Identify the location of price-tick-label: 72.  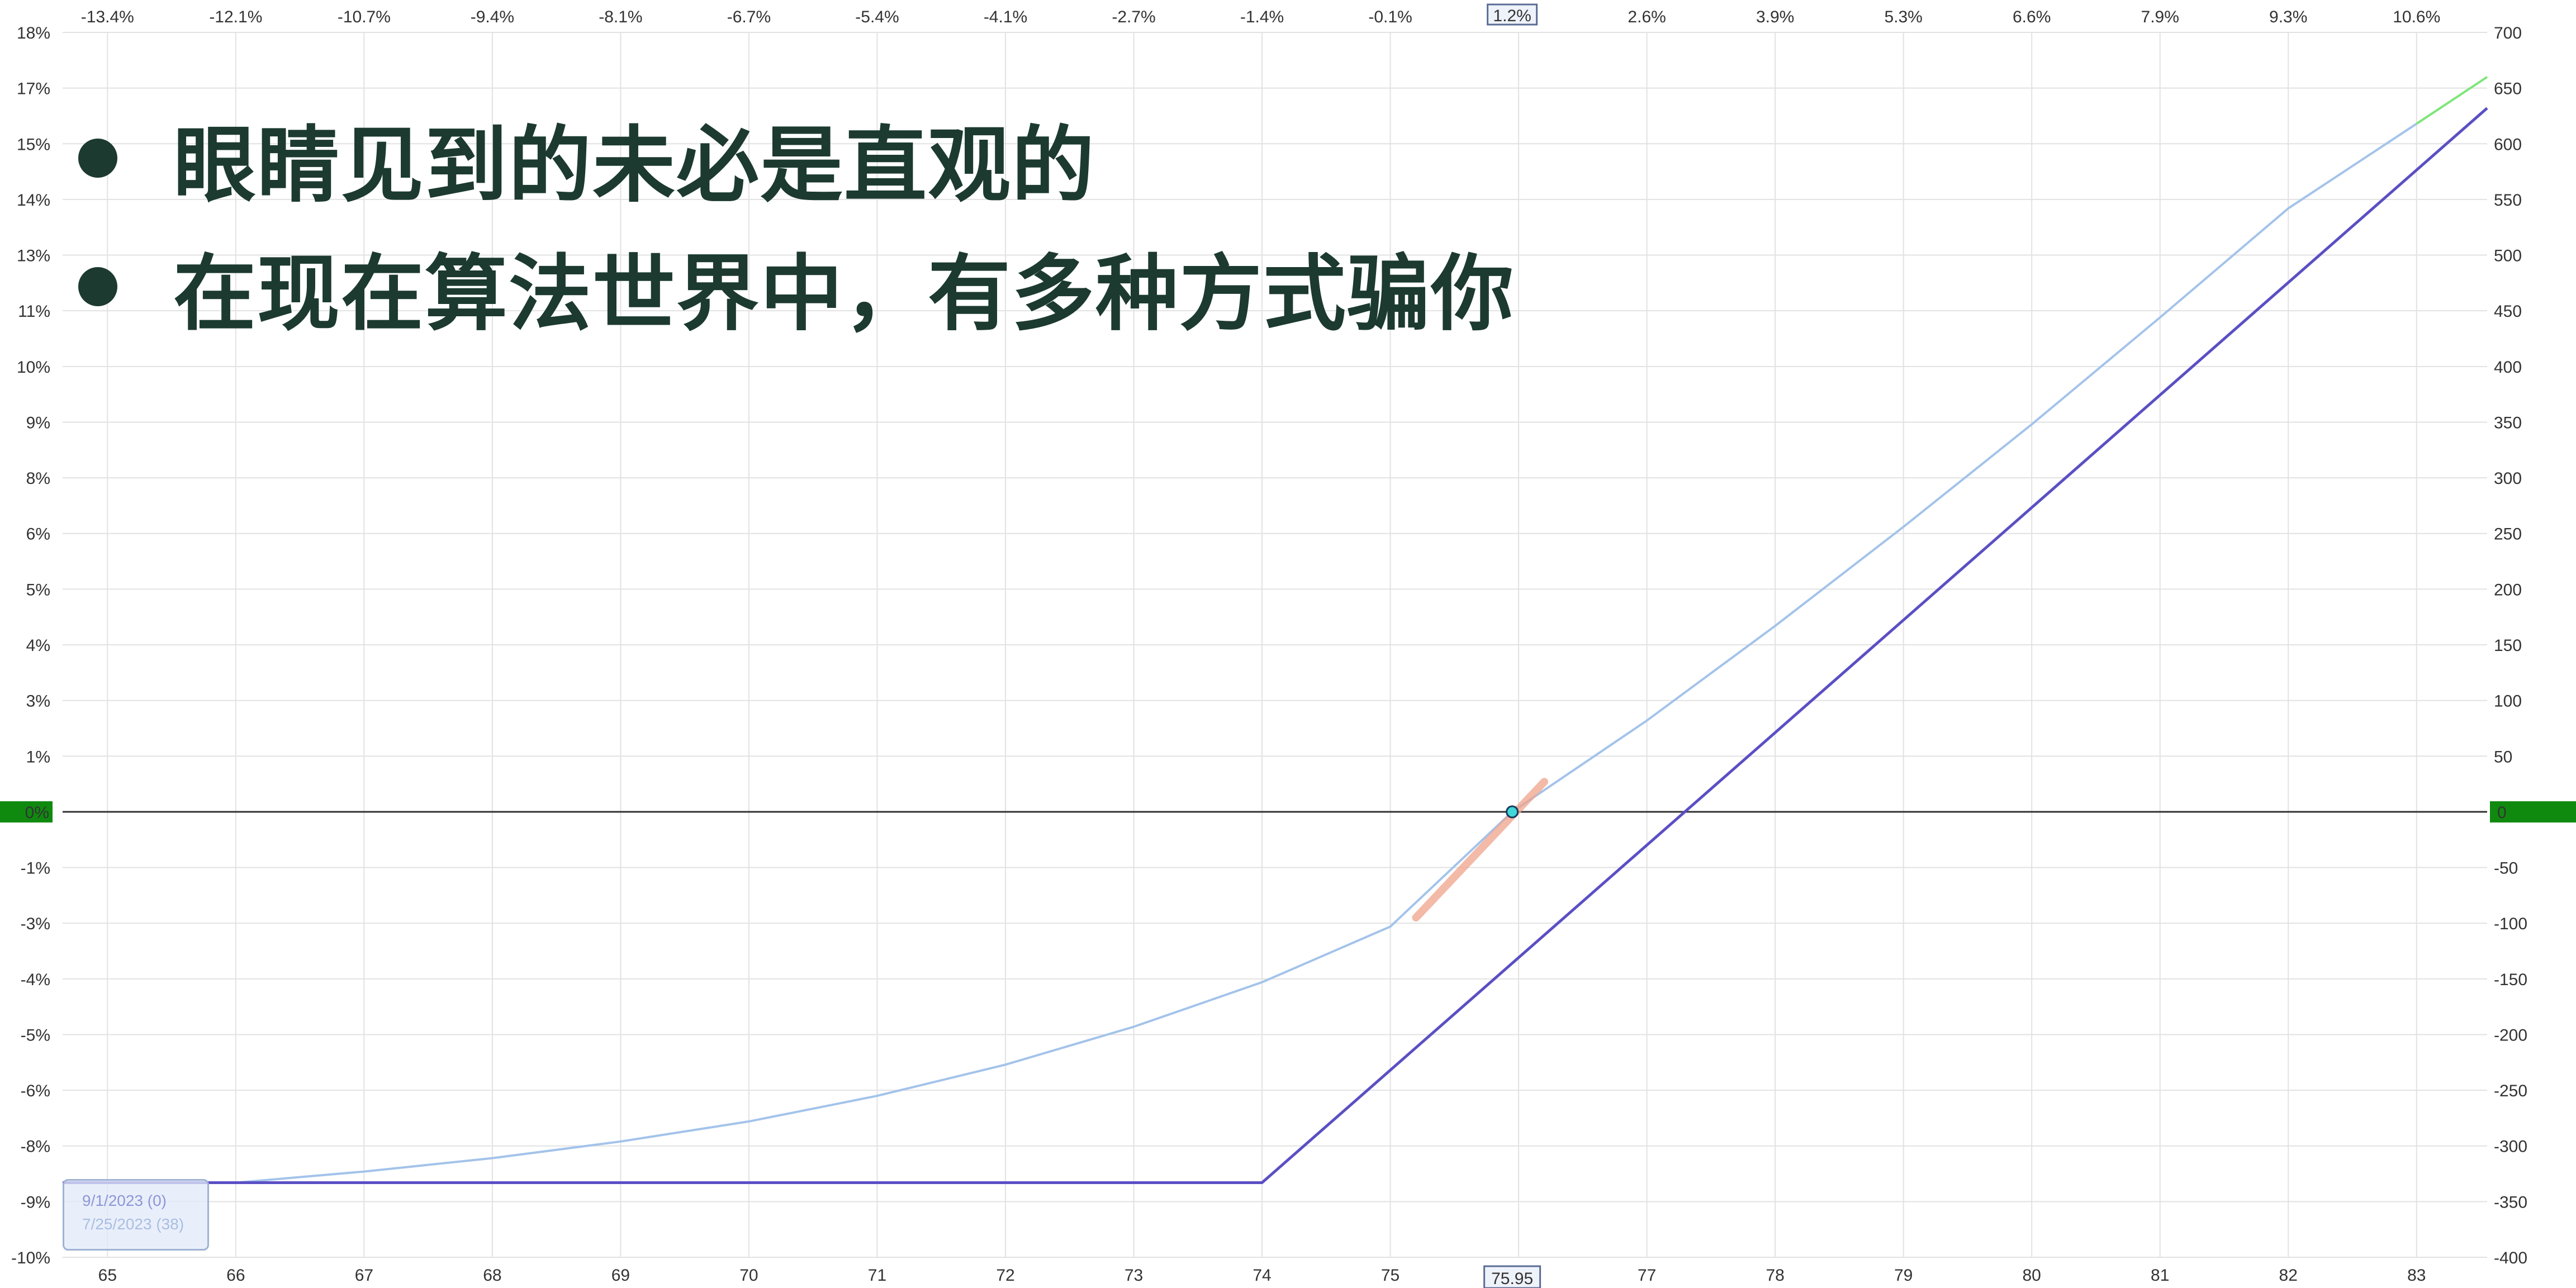
(1005, 1275).